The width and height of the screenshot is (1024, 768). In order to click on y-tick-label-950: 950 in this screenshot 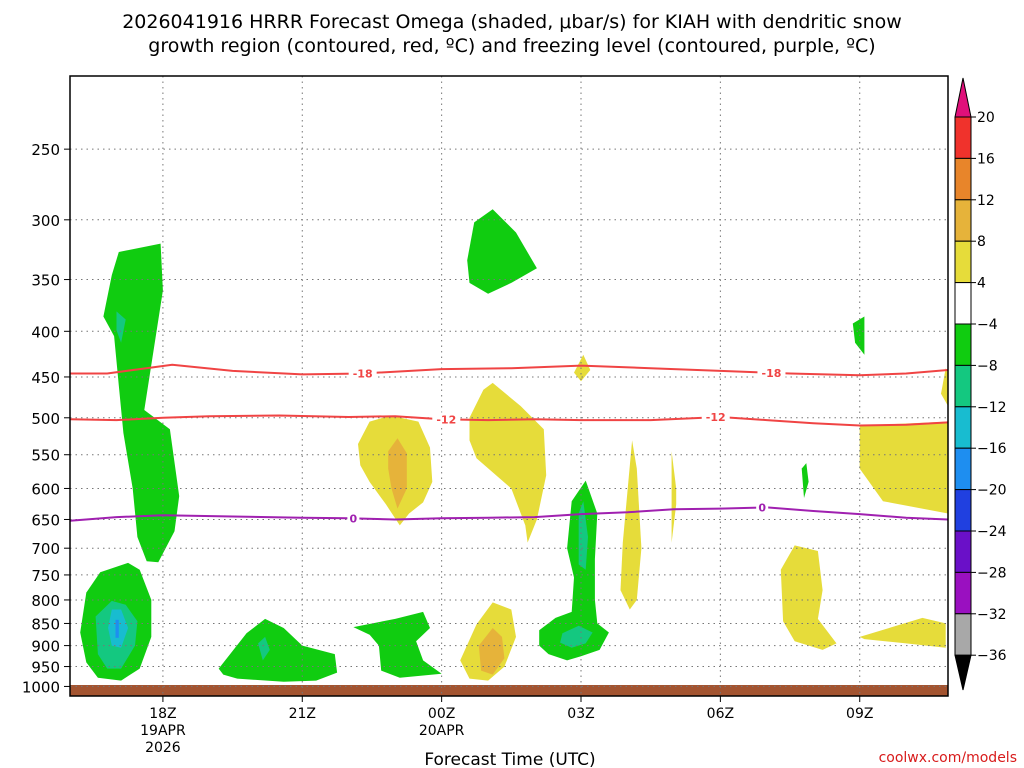, I will do `click(45, 668)`.